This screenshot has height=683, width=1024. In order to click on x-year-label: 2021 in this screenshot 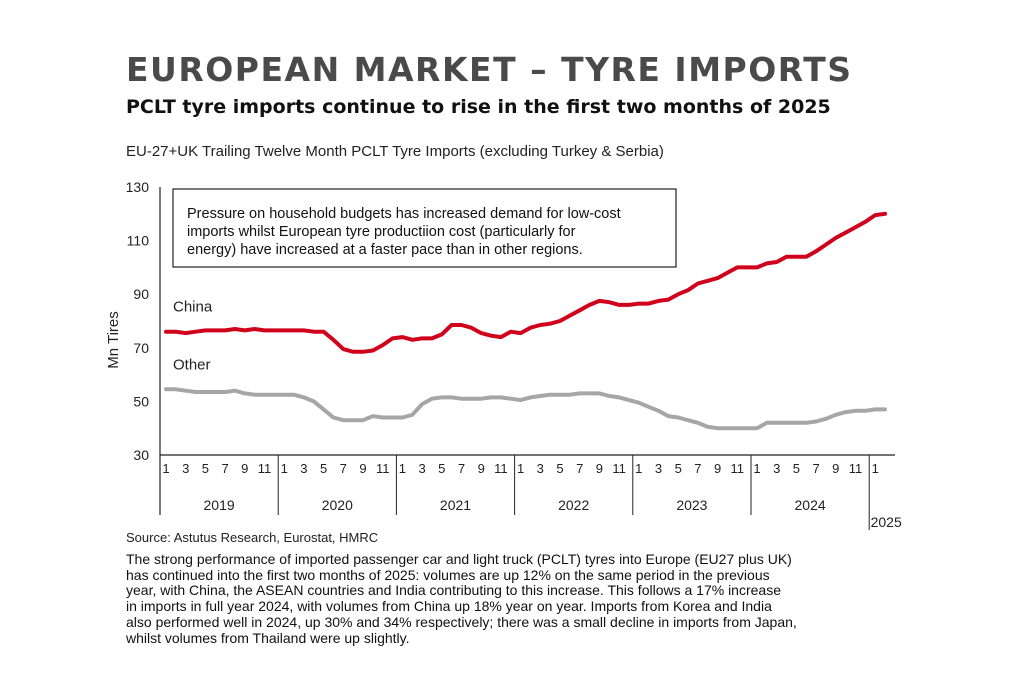, I will do `click(455, 505)`.